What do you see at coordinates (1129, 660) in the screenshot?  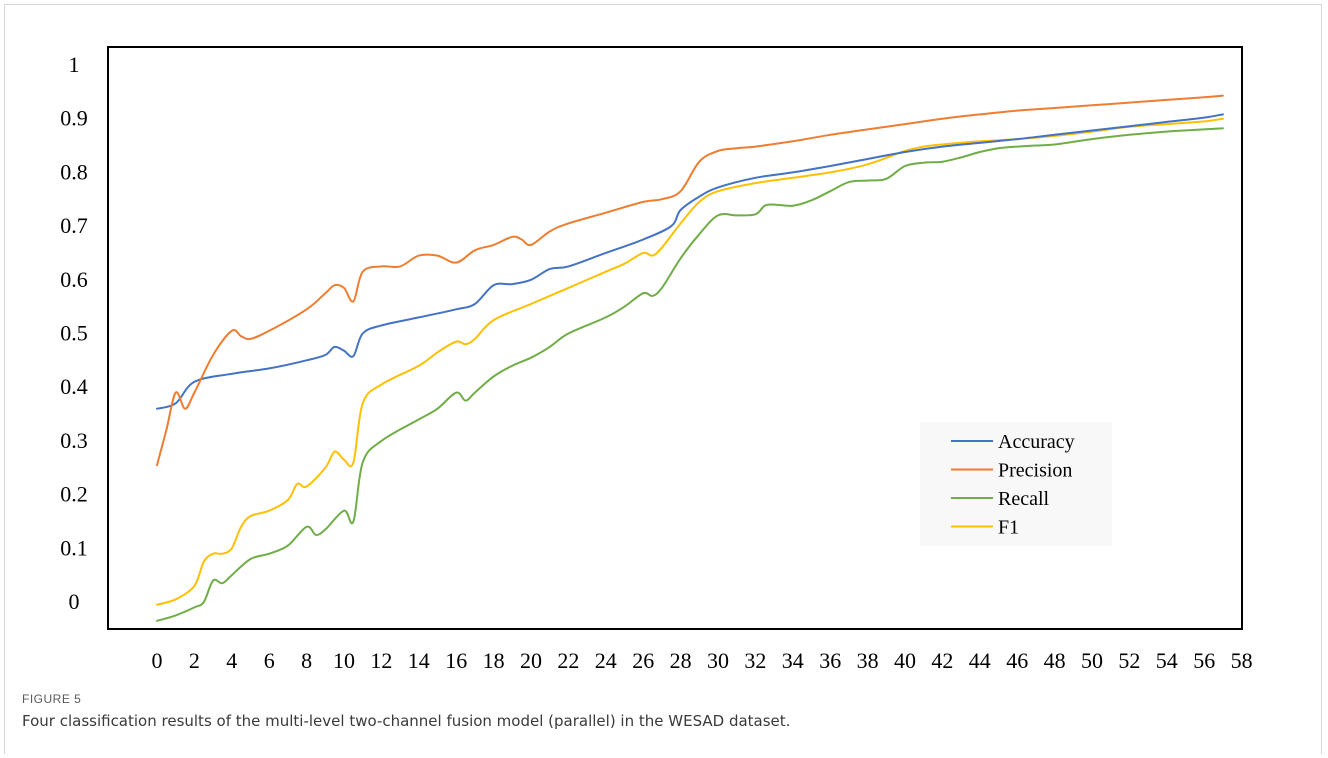 I see `x-tick-label: 52` at bounding box center [1129, 660].